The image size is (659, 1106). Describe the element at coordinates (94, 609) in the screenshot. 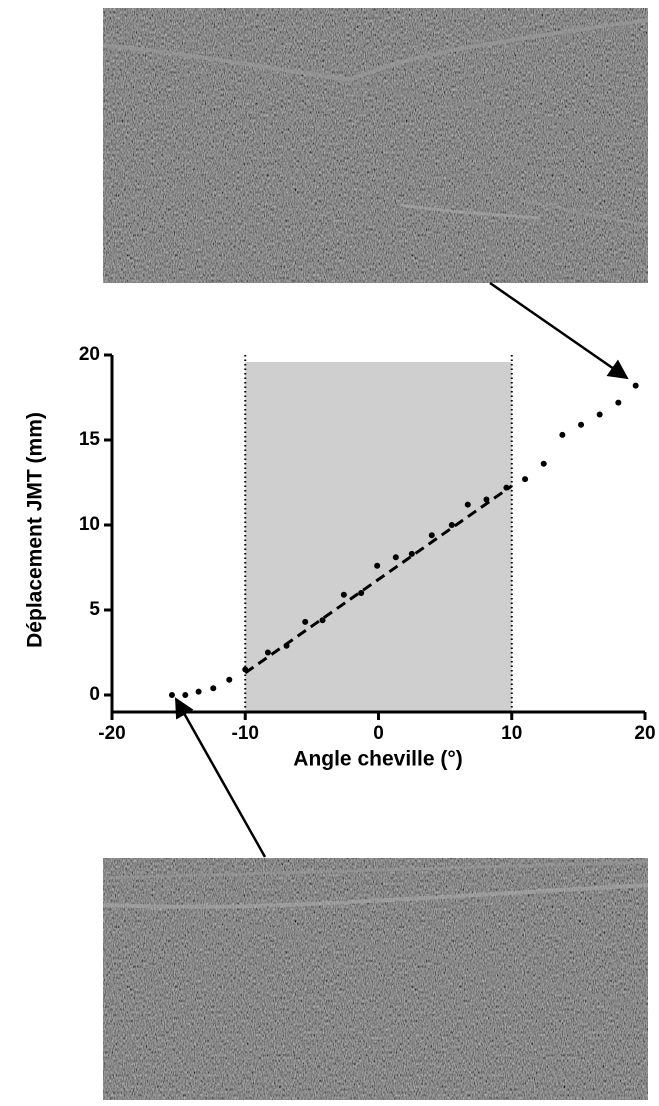

I see `y-tick-label: 5` at that location.